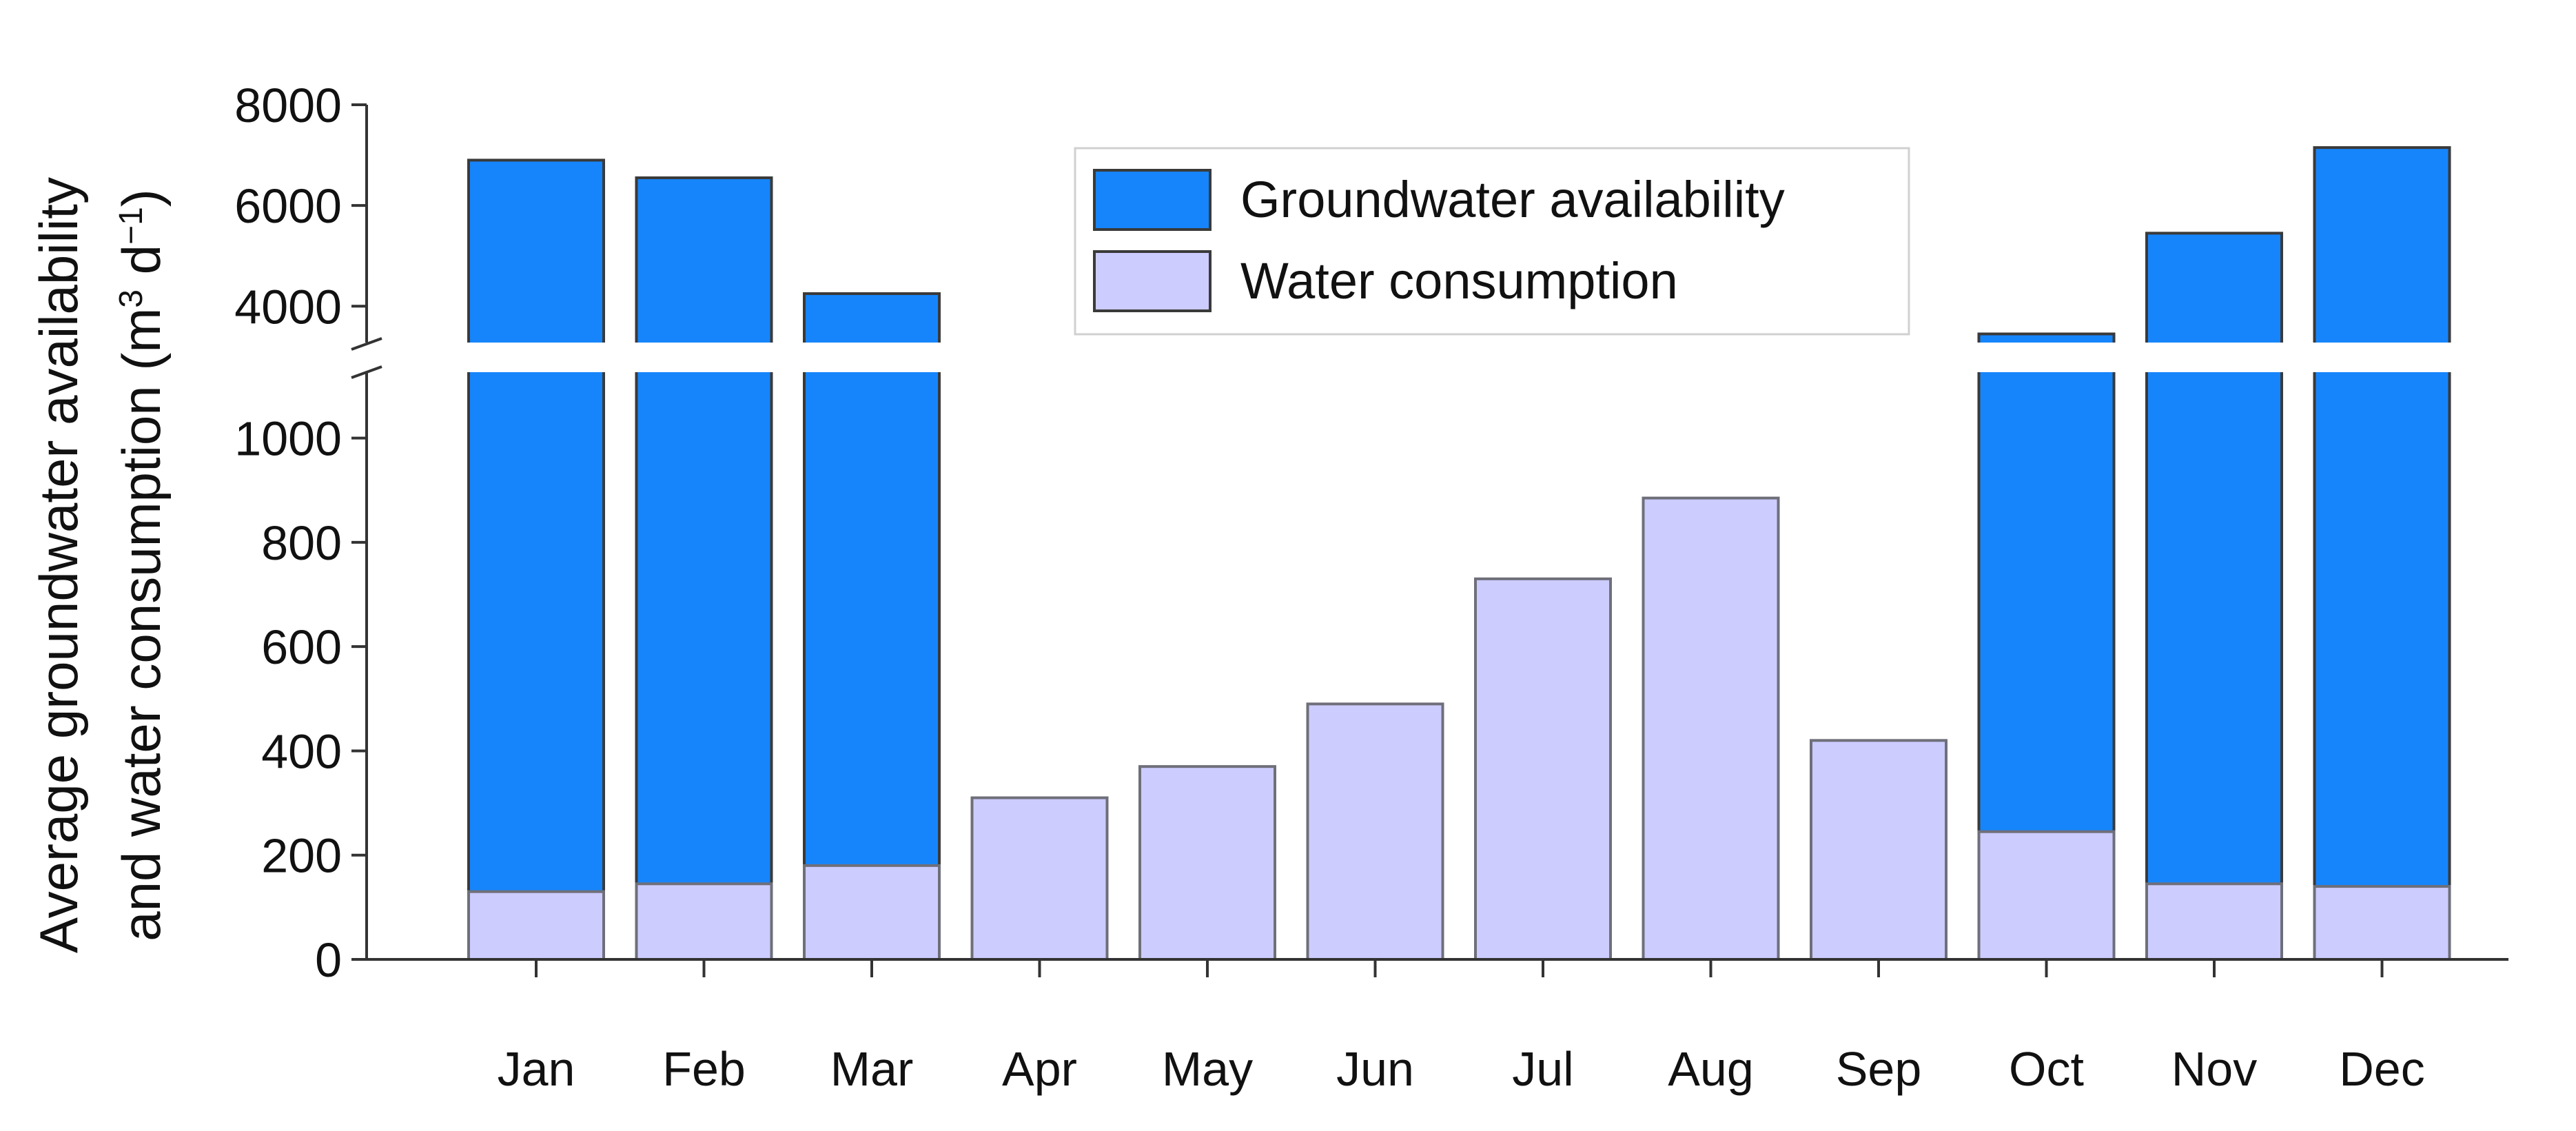 The height and width of the screenshot is (1131, 2576). Describe the element at coordinates (2214, 1069) in the screenshot. I see `x-tick-label-nov: Nov` at that location.